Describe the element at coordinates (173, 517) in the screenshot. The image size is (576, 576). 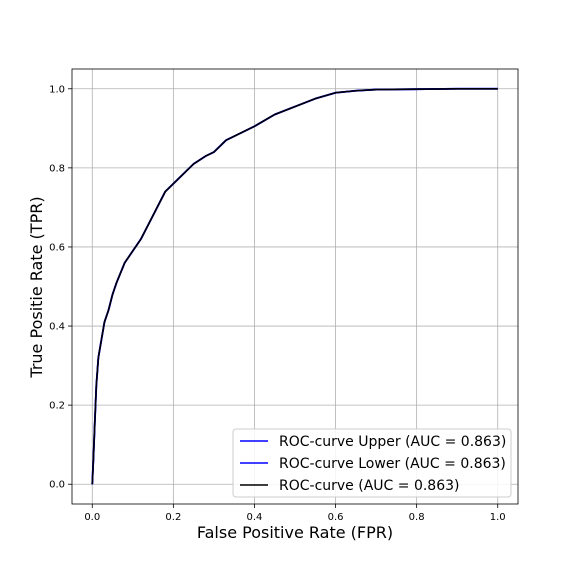
I see `x-tick-label: 0.2` at that location.